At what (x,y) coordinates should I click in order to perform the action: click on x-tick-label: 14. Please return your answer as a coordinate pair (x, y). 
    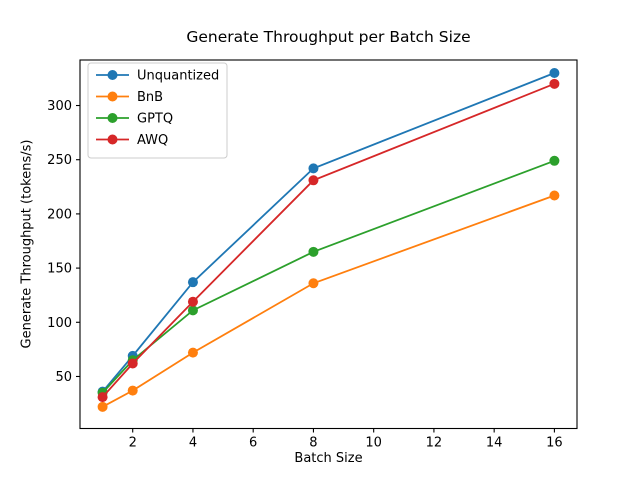
    Looking at the image, I should click on (494, 443).